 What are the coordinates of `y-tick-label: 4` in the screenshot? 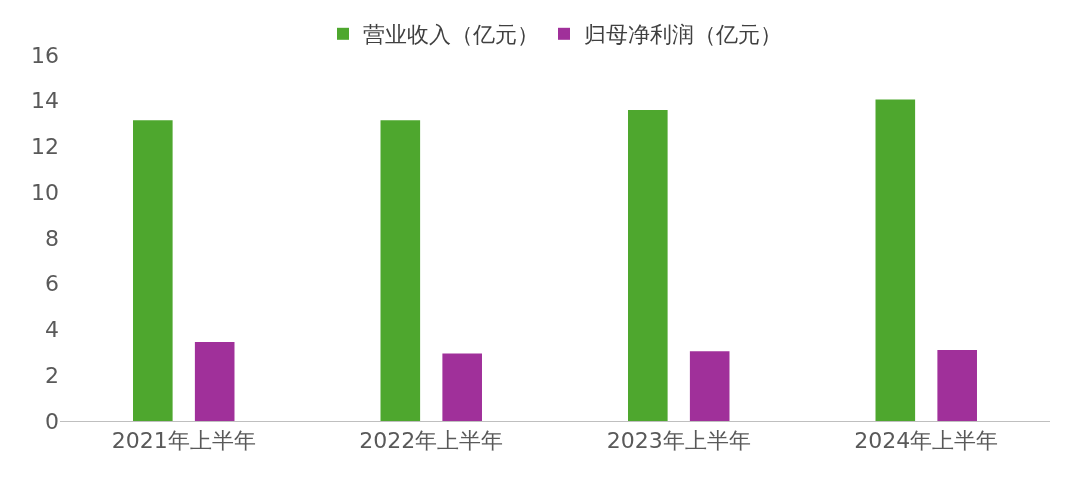 It's located at (52, 330).